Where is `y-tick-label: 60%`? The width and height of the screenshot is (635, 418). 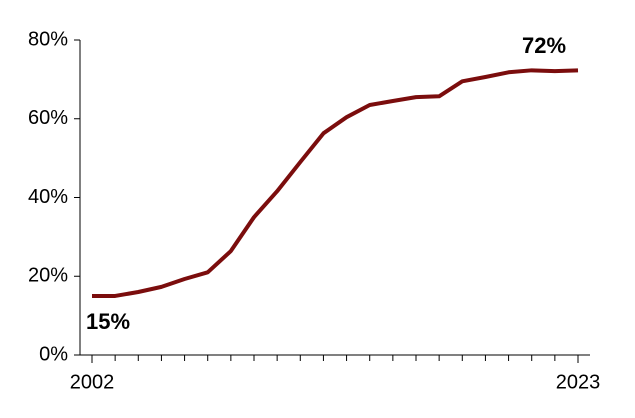 y-tick-label: 60% is located at coordinates (48, 118).